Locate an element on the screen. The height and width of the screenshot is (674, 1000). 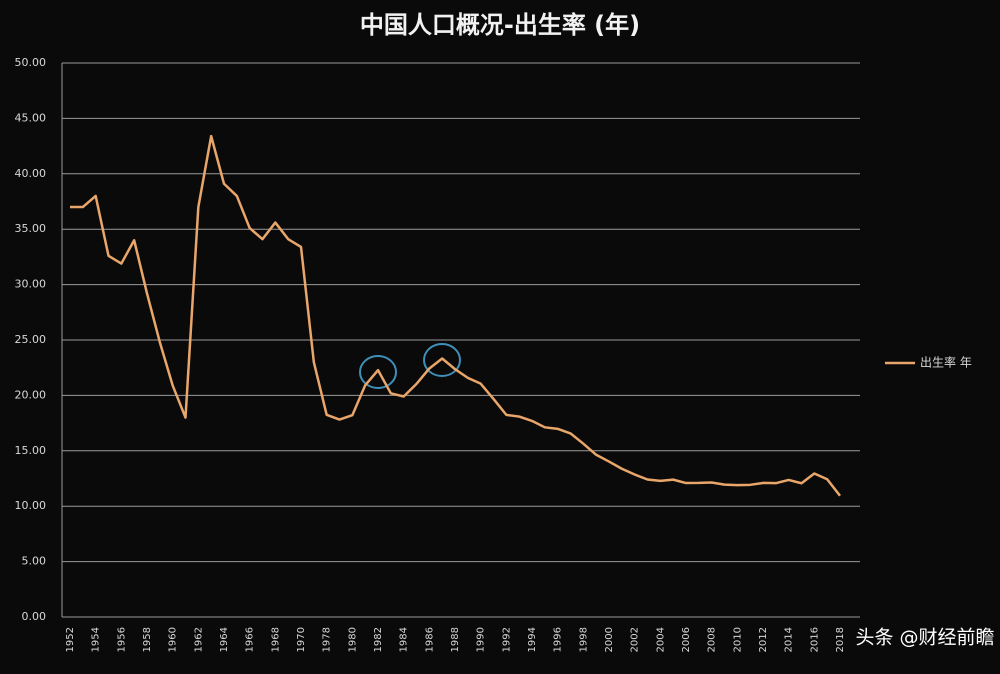
x-tick-label: 2014 is located at coordinates (789, 639).